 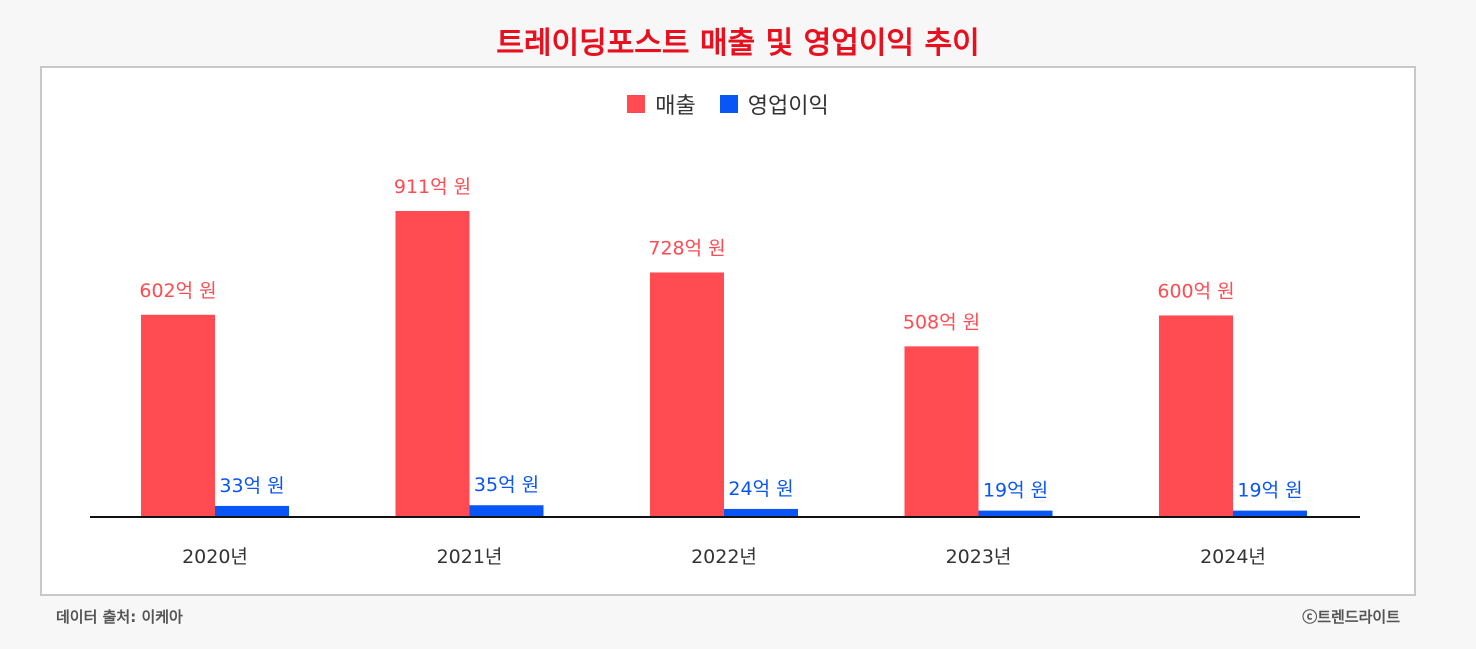 I want to click on data-label-revenue-0: 602억 원, so click(x=177, y=291).